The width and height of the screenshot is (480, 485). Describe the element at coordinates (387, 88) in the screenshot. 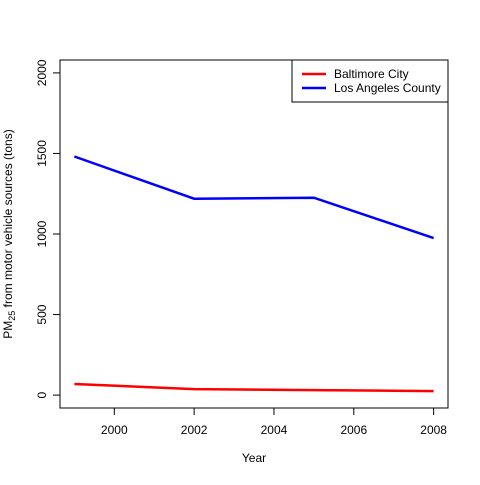

I see `legend-label: Los Angeles County` at that location.